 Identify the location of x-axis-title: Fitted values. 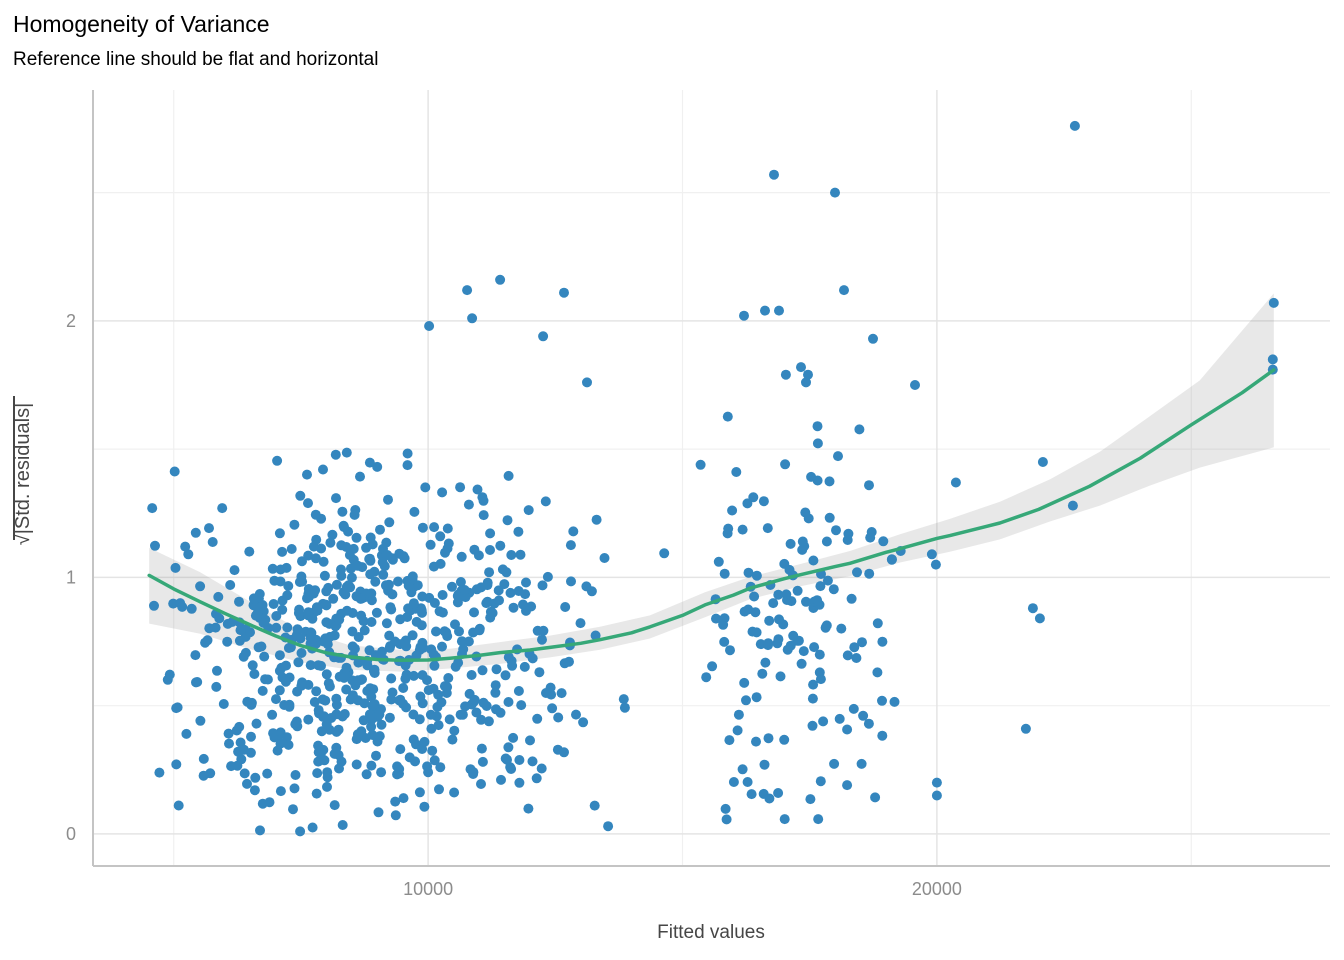
(711, 932).